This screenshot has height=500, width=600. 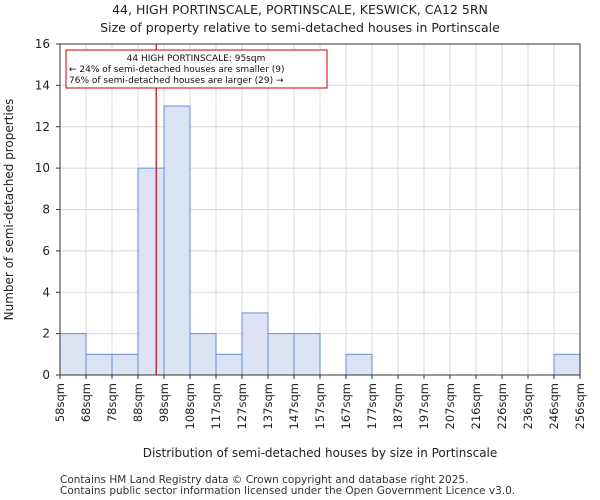 What do you see at coordinates (46, 251) in the screenshot?
I see `y-tick-label: 6` at bounding box center [46, 251].